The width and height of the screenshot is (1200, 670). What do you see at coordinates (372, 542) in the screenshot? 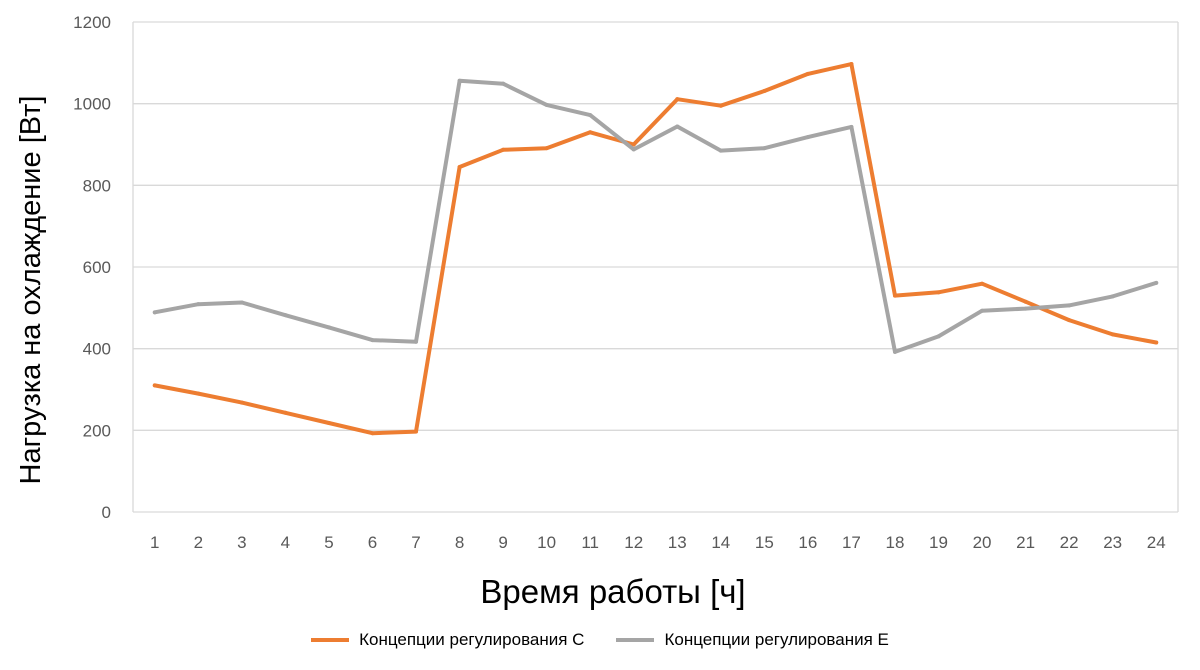
I see `x-tick-label: 6` at bounding box center [372, 542].